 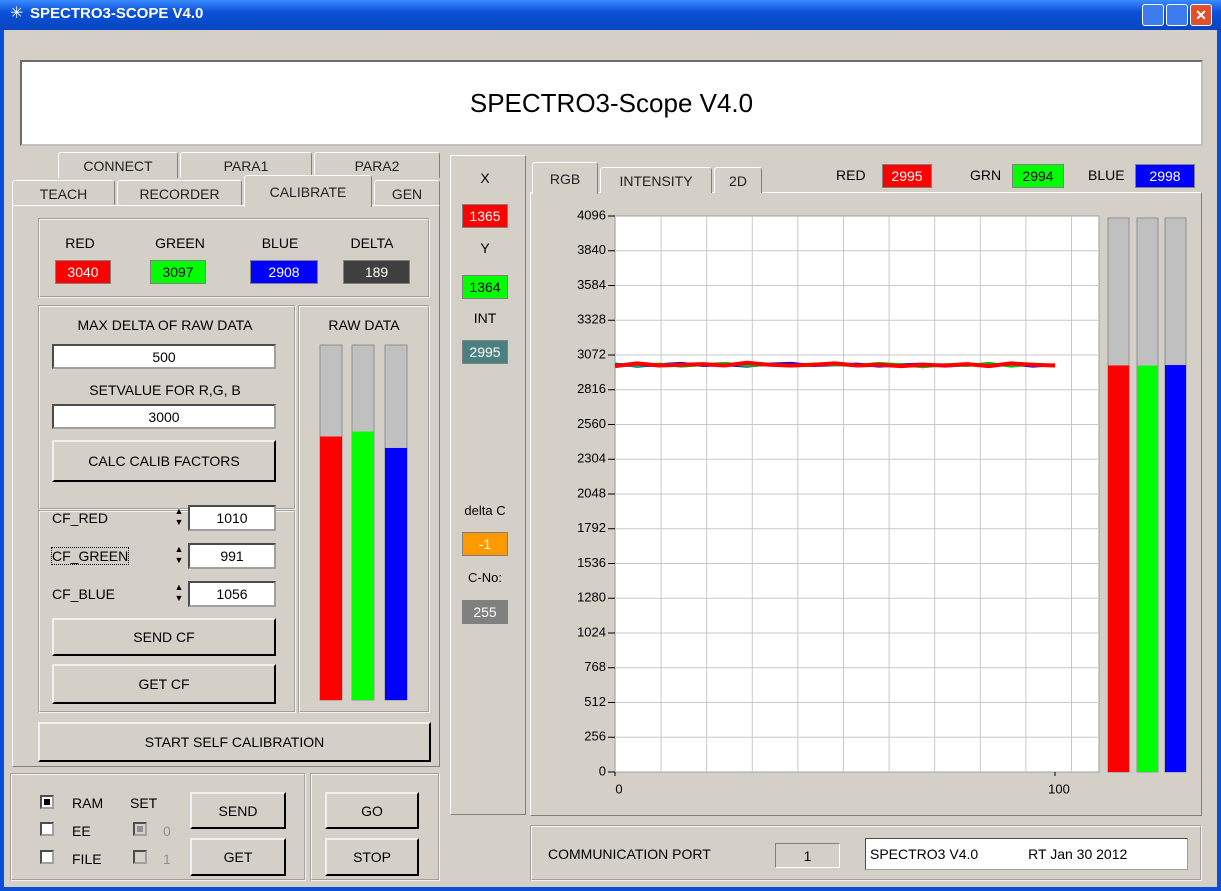 What do you see at coordinates (485, 248) in the screenshot?
I see `side-label: Y` at bounding box center [485, 248].